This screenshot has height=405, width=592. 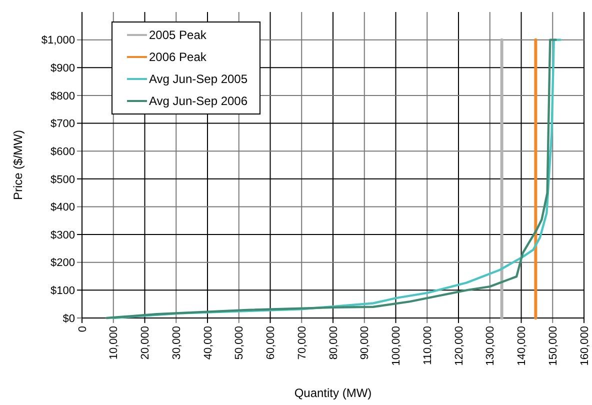 What do you see at coordinates (62, 68) in the screenshot?
I see `y-tick-label: $900` at bounding box center [62, 68].